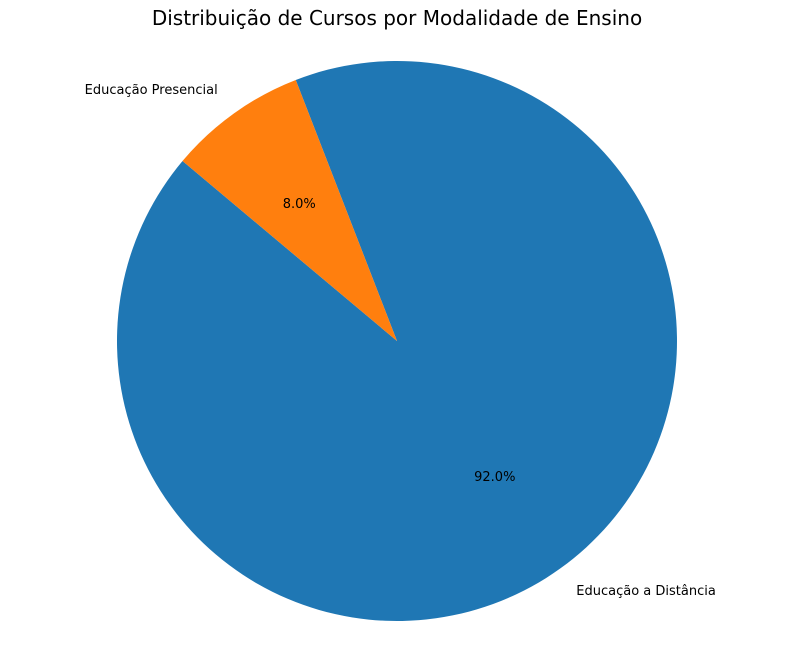  Describe the element at coordinates (494, 477) in the screenshot. I see `pct-label-educacao-a-distancia: 92.0%` at that location.